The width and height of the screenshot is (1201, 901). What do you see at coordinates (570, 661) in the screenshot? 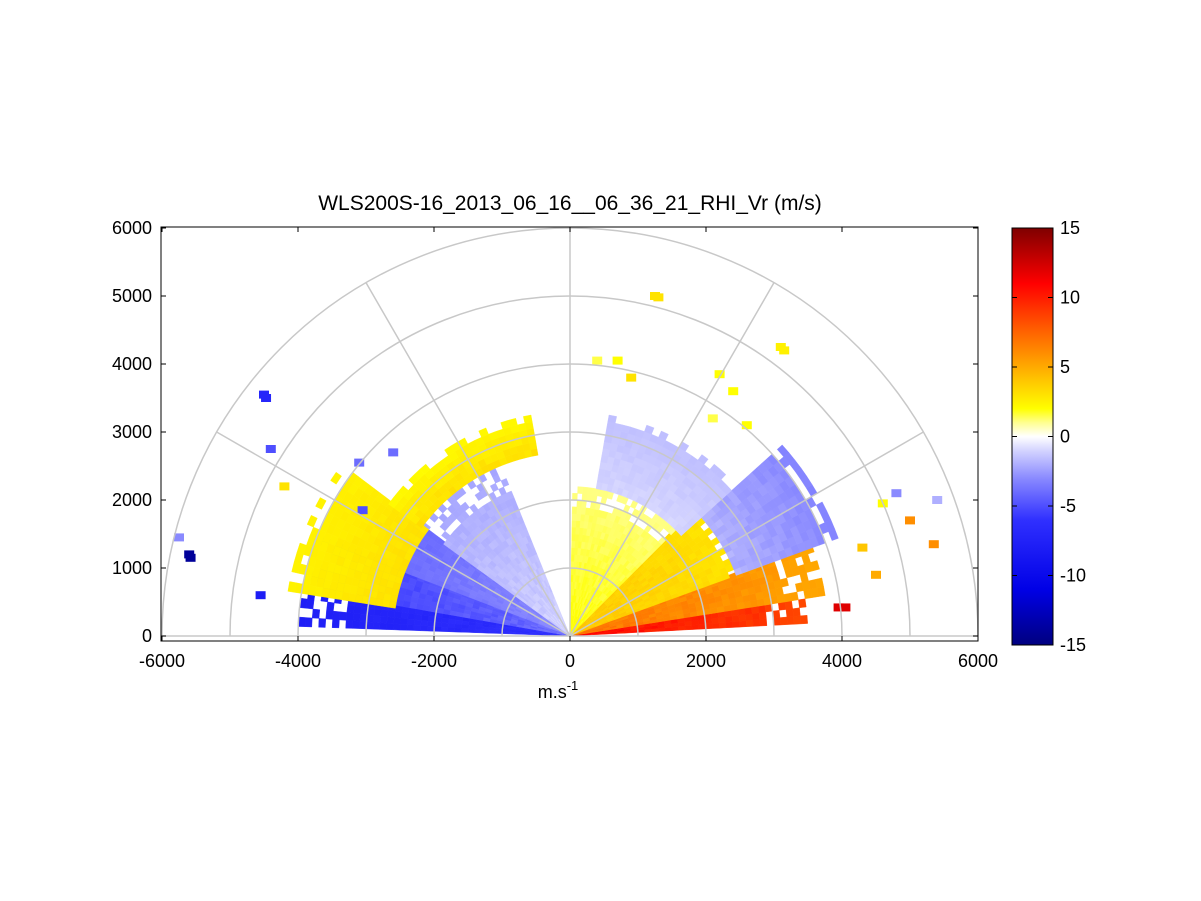
I see `x-tick-label: 0` at bounding box center [570, 661].